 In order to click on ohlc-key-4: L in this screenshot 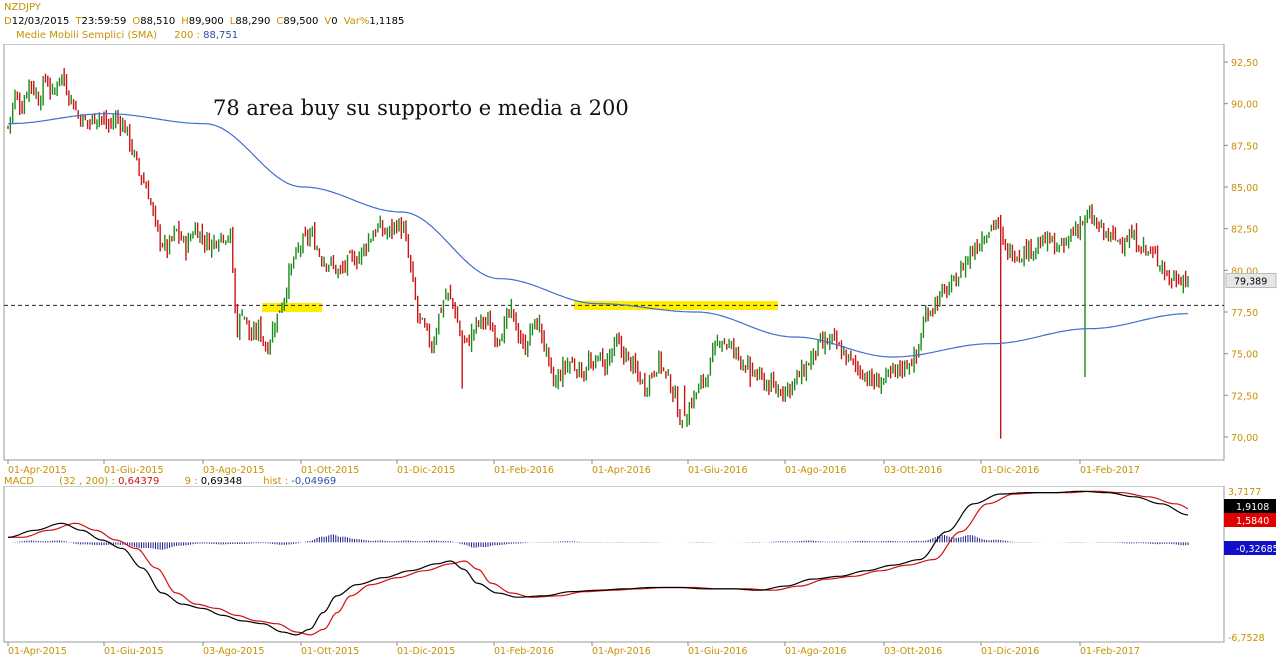, I will do `click(232, 21)`.